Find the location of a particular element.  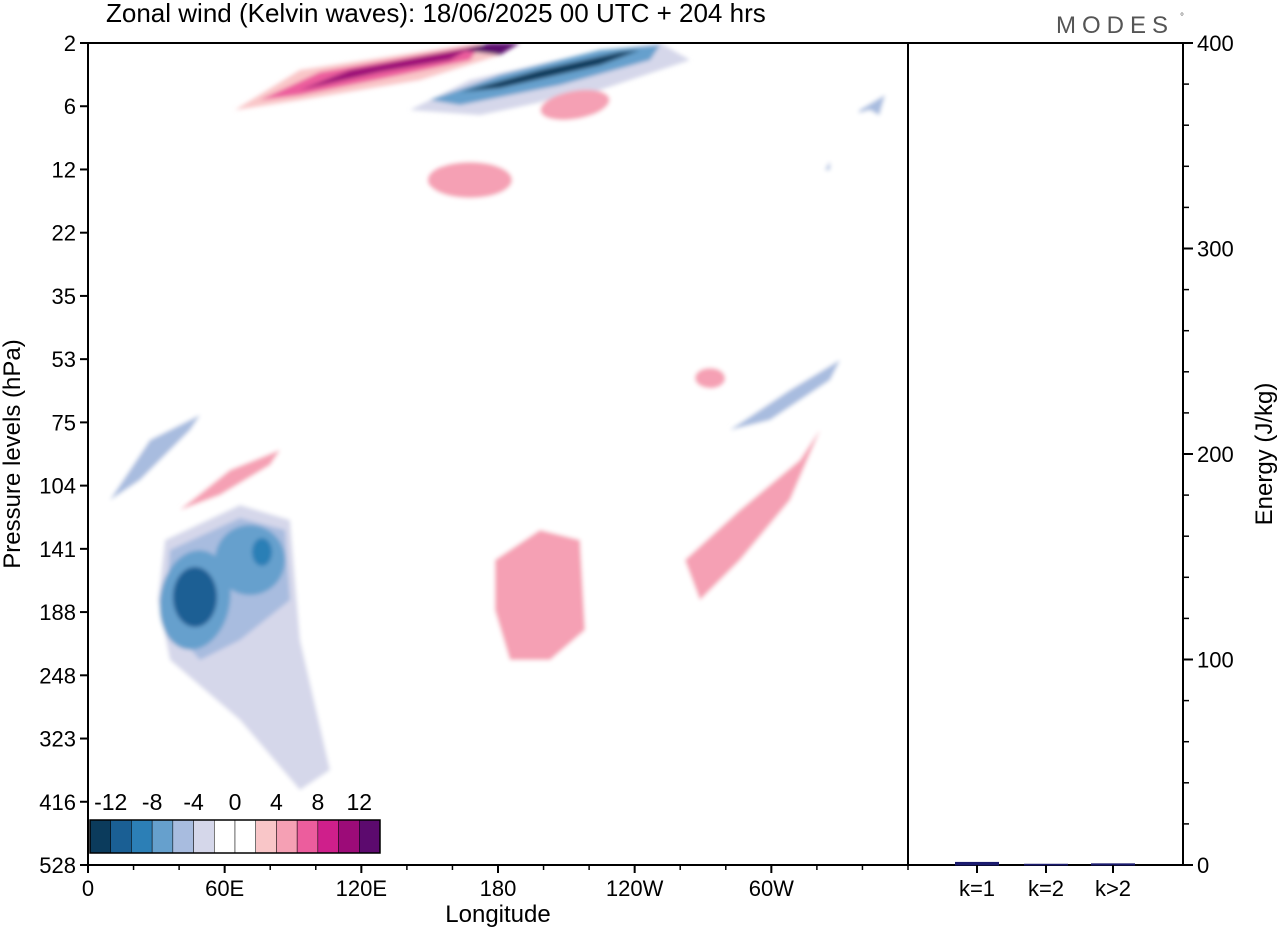

y-tick-label: 2 is located at coordinates (70, 43).